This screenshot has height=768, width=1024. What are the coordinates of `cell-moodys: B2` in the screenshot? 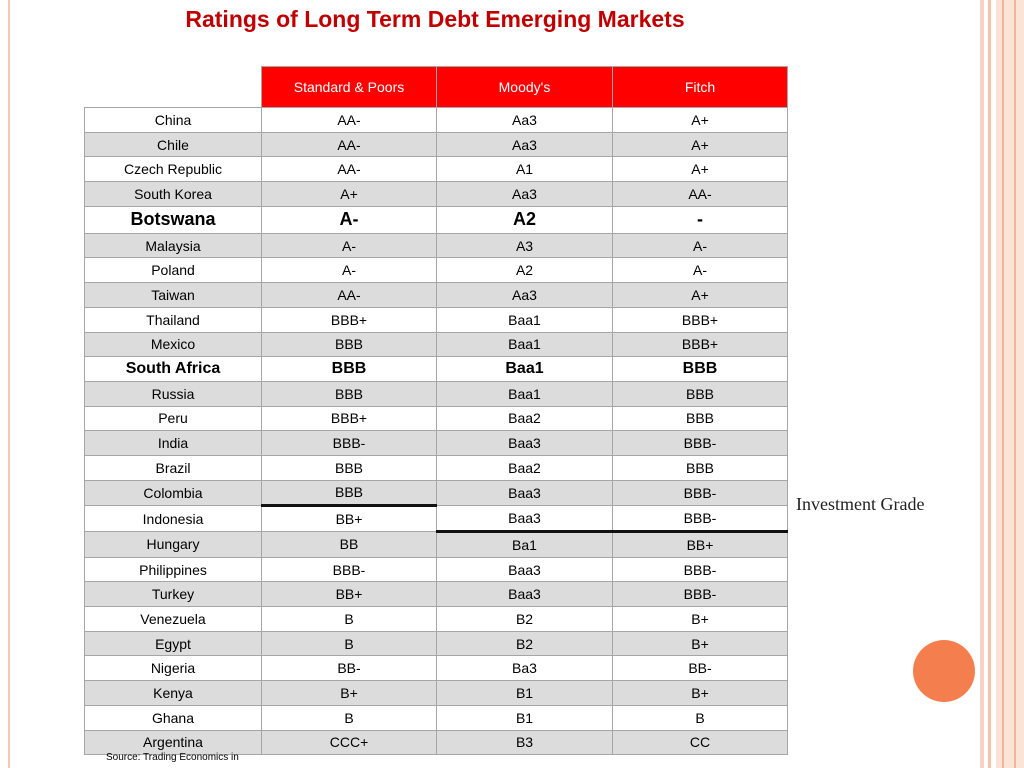 It's located at (524, 619).